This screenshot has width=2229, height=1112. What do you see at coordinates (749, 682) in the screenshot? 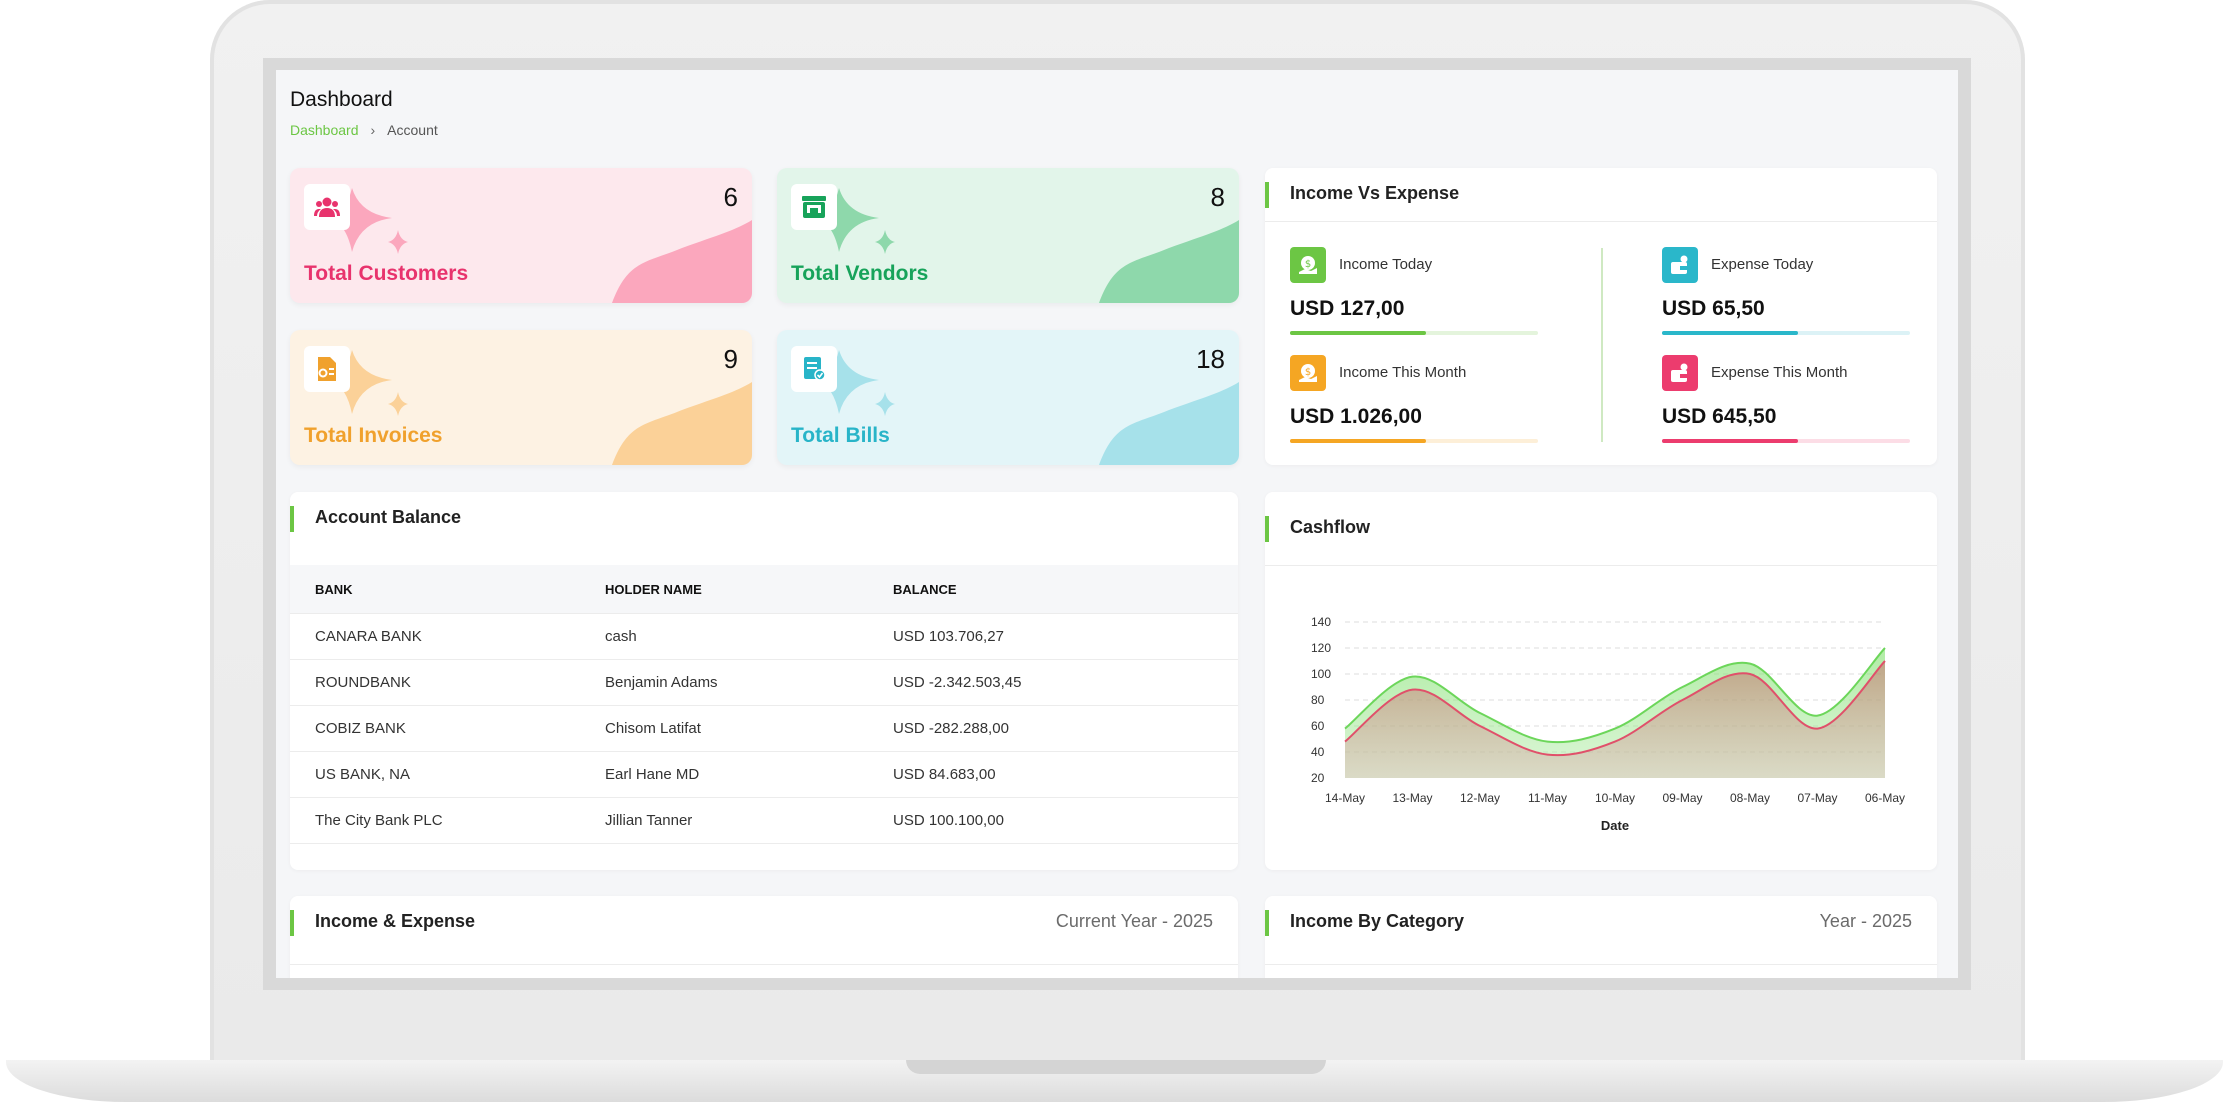
I see `holder-cell: Benjamin Adams` at bounding box center [749, 682].